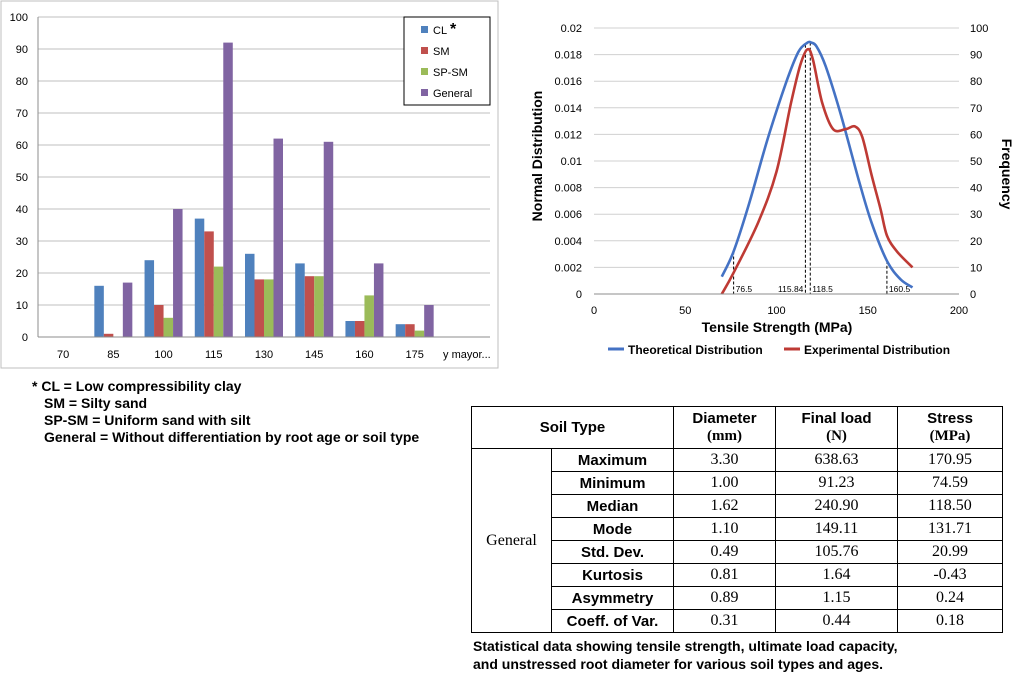  Describe the element at coordinates (950, 552) in the screenshot. I see `stress-cell: 20.99` at that location.